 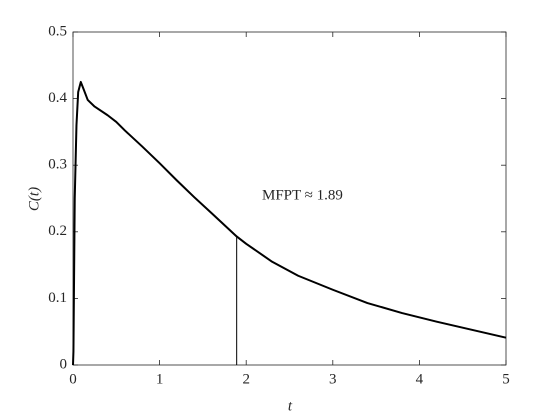 I want to click on y-tick-label: 0, so click(x=64, y=364).